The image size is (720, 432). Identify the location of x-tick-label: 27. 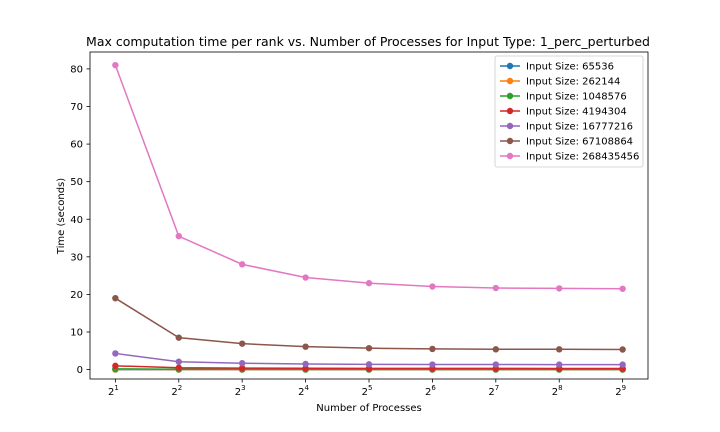
(493, 391).